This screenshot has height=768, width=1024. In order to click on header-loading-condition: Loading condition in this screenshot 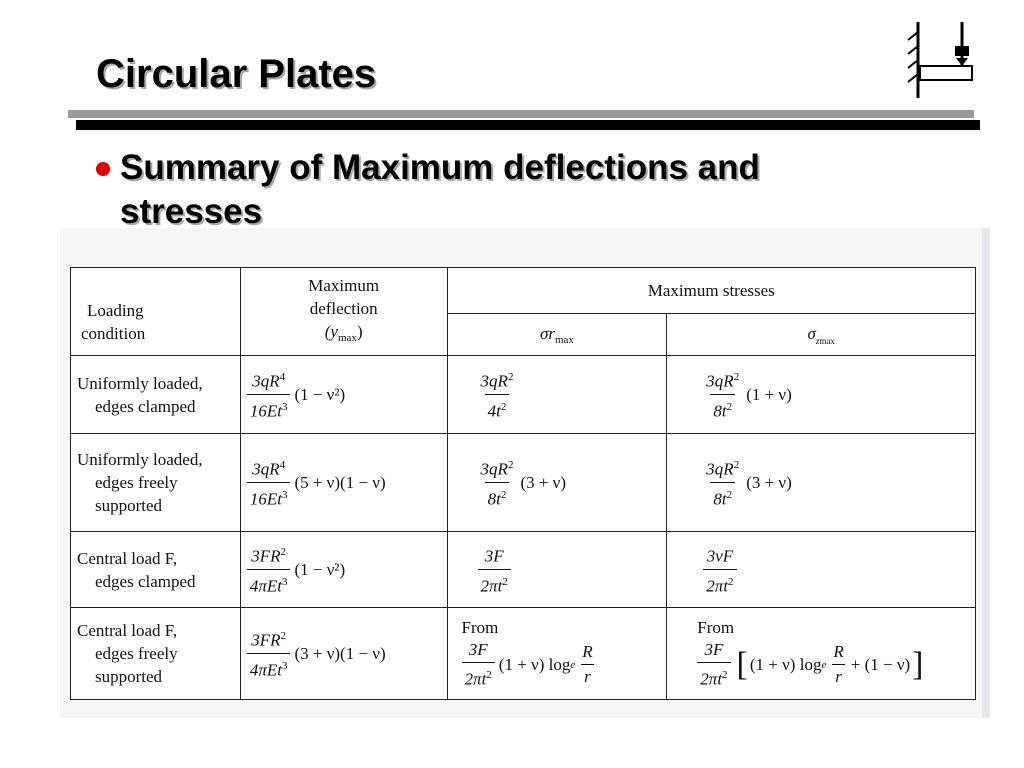, I will do `click(155, 311)`.